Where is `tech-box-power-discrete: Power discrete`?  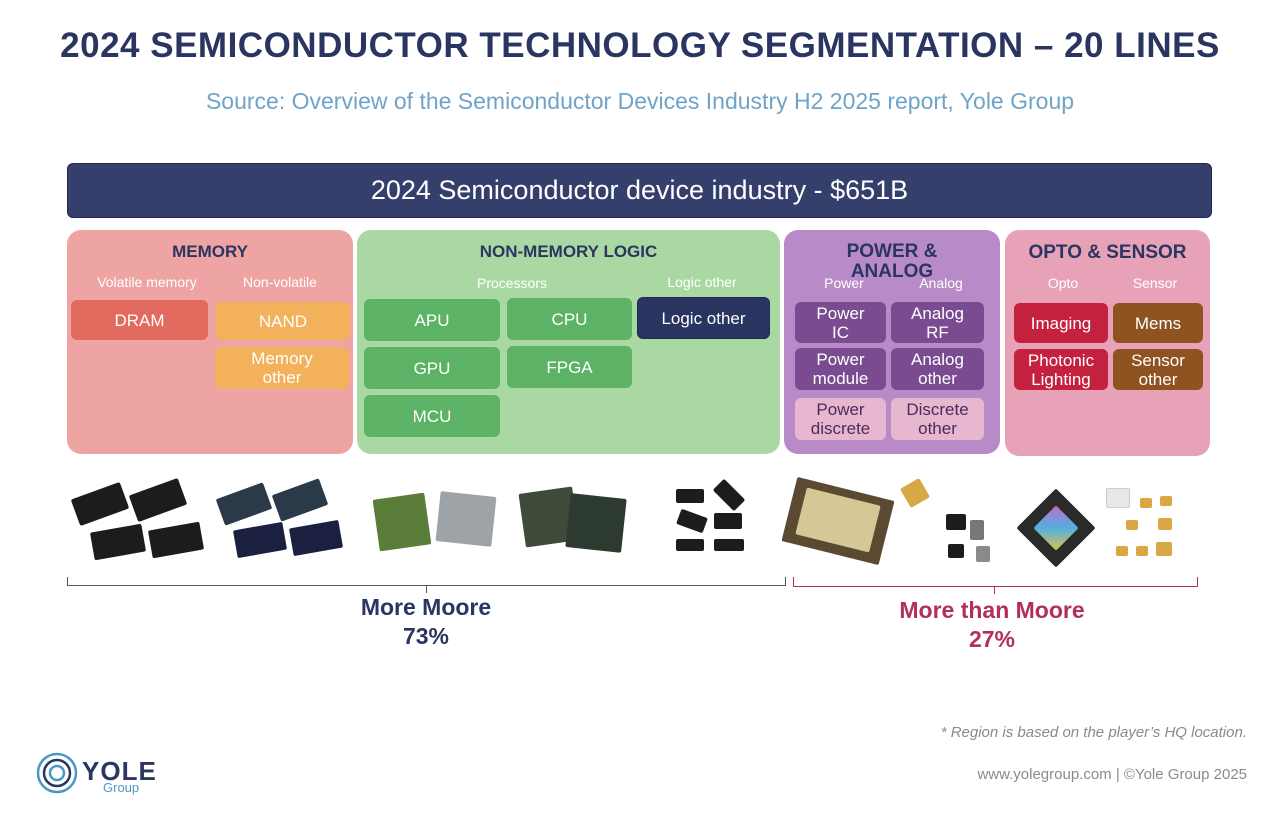 tech-box-power-discrete: Power discrete is located at coordinates (840, 419).